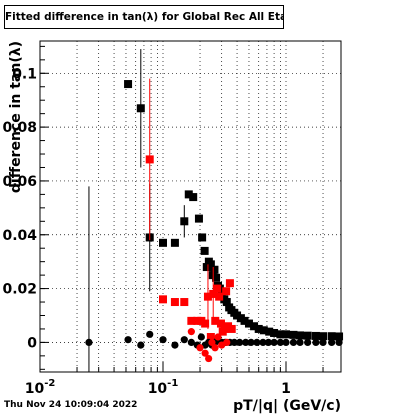  Describe the element at coordinates (287, 406) in the screenshot. I see `x-axis-title: pT/|q| (GeV/c)` at that location.